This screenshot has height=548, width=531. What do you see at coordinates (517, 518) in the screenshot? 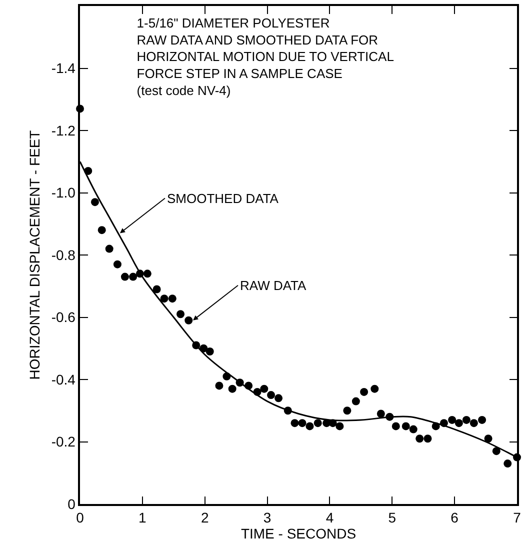
I see `x-tick-label: 7` at bounding box center [517, 518].